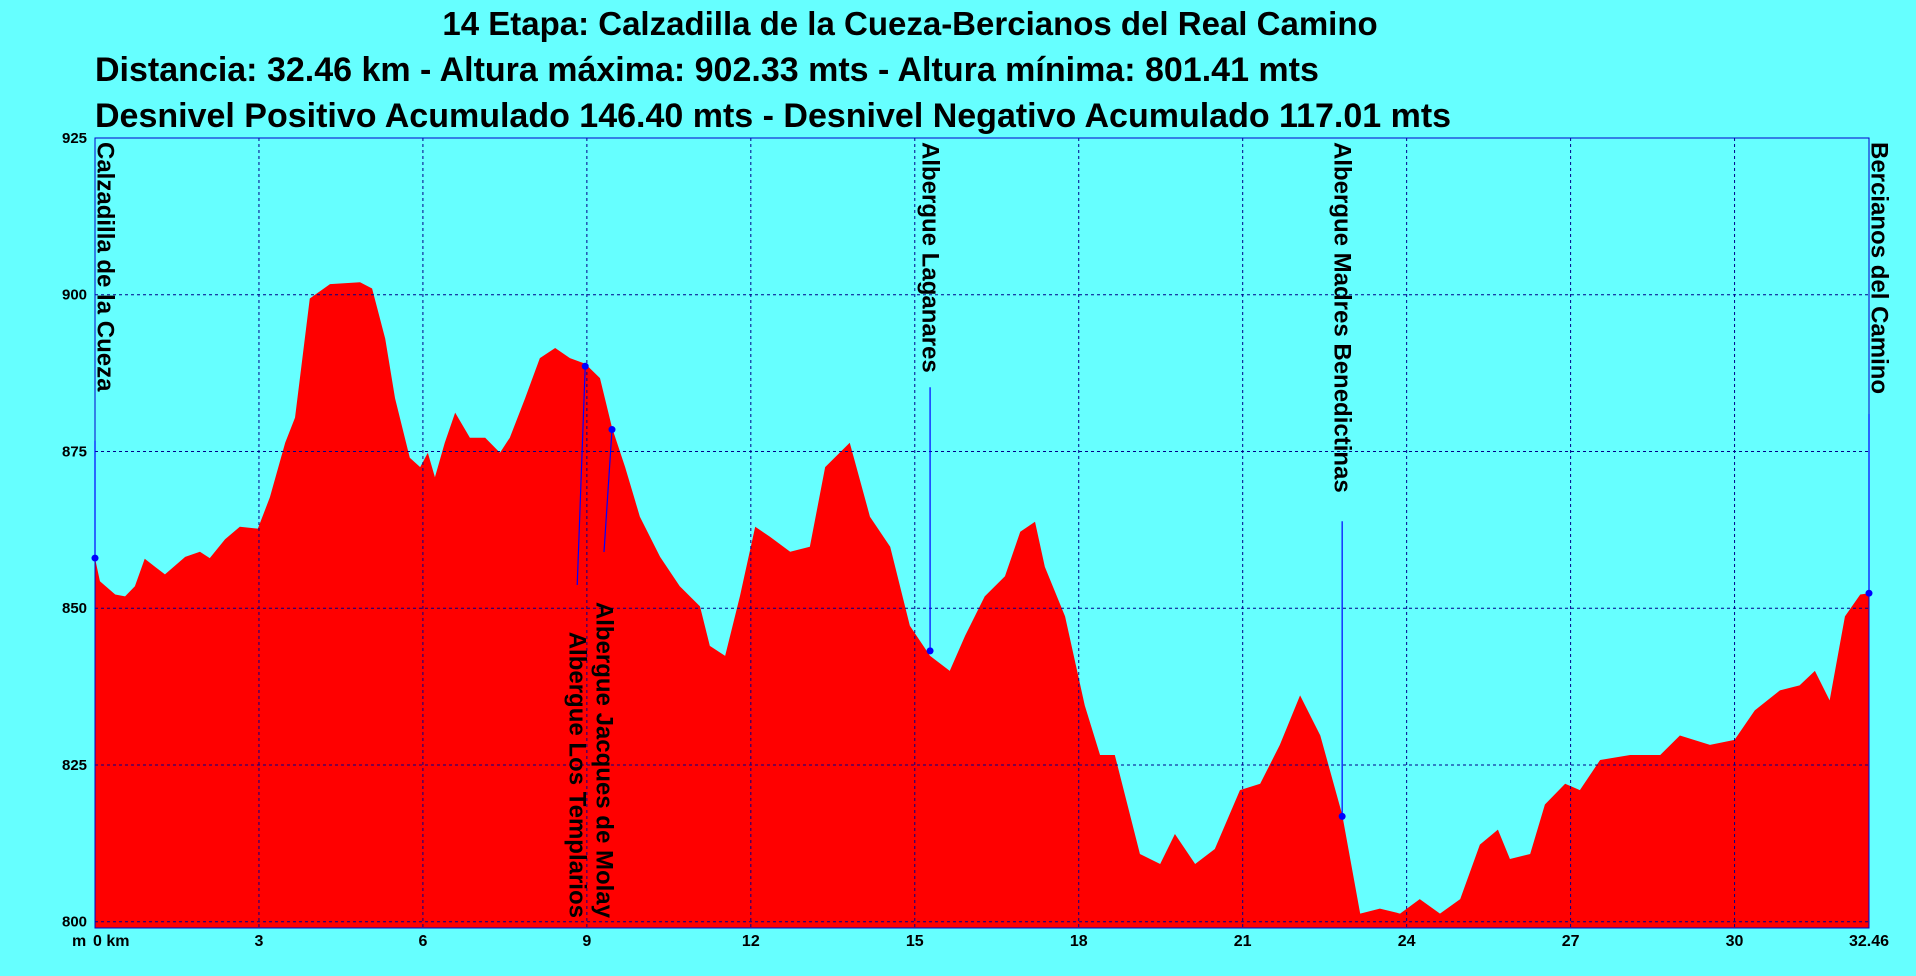  What do you see at coordinates (1243, 941) in the screenshot?
I see `x-tick-label: 21` at bounding box center [1243, 941].